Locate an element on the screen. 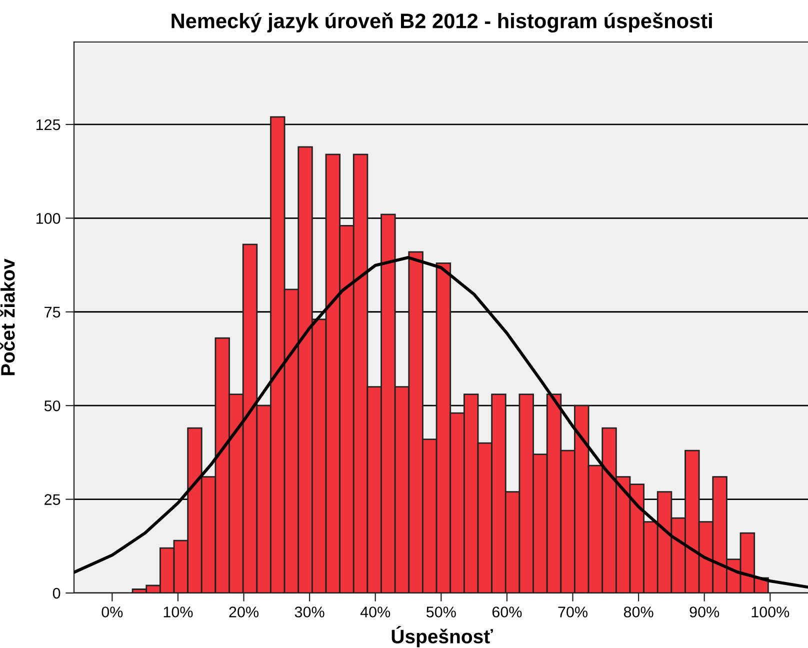 The width and height of the screenshot is (808, 648). y-tick-label: 25 is located at coordinates (52, 499).